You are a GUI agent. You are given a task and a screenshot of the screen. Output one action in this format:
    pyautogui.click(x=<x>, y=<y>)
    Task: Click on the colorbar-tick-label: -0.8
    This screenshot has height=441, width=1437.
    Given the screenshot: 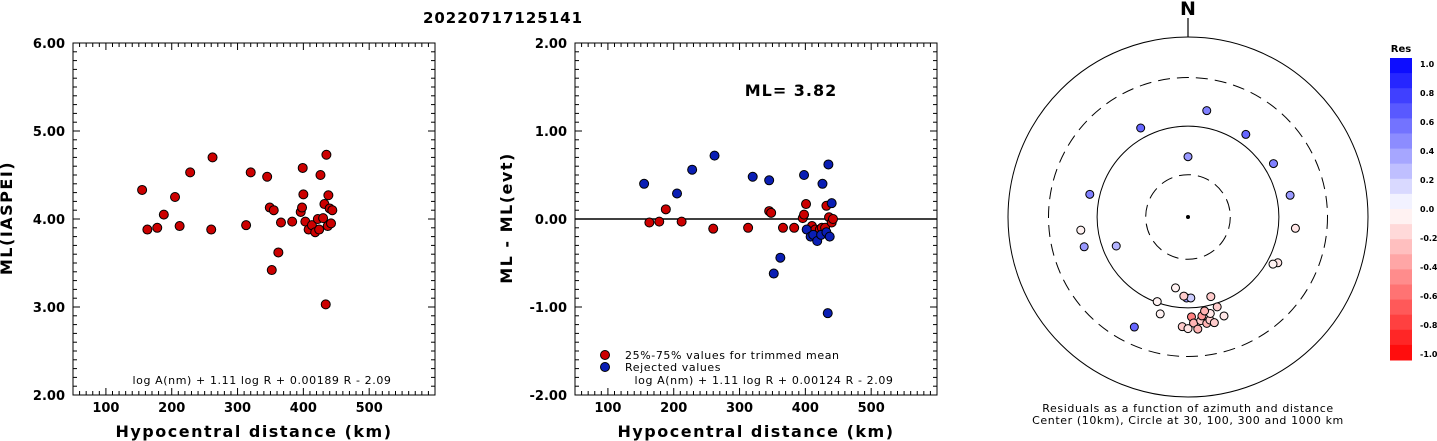 What is the action you would take?
    pyautogui.click(x=1428, y=325)
    